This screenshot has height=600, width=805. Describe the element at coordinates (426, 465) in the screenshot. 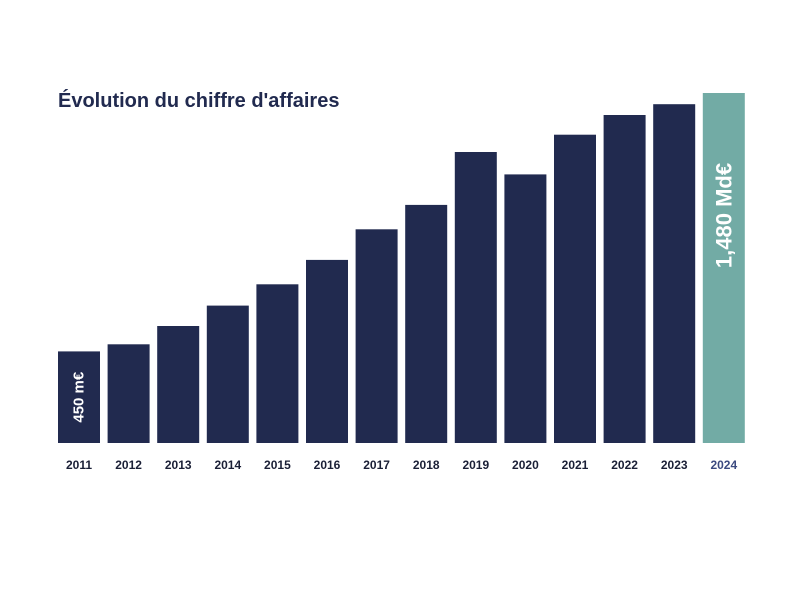

I see `x-tick-label-2018: 2018` at that location.